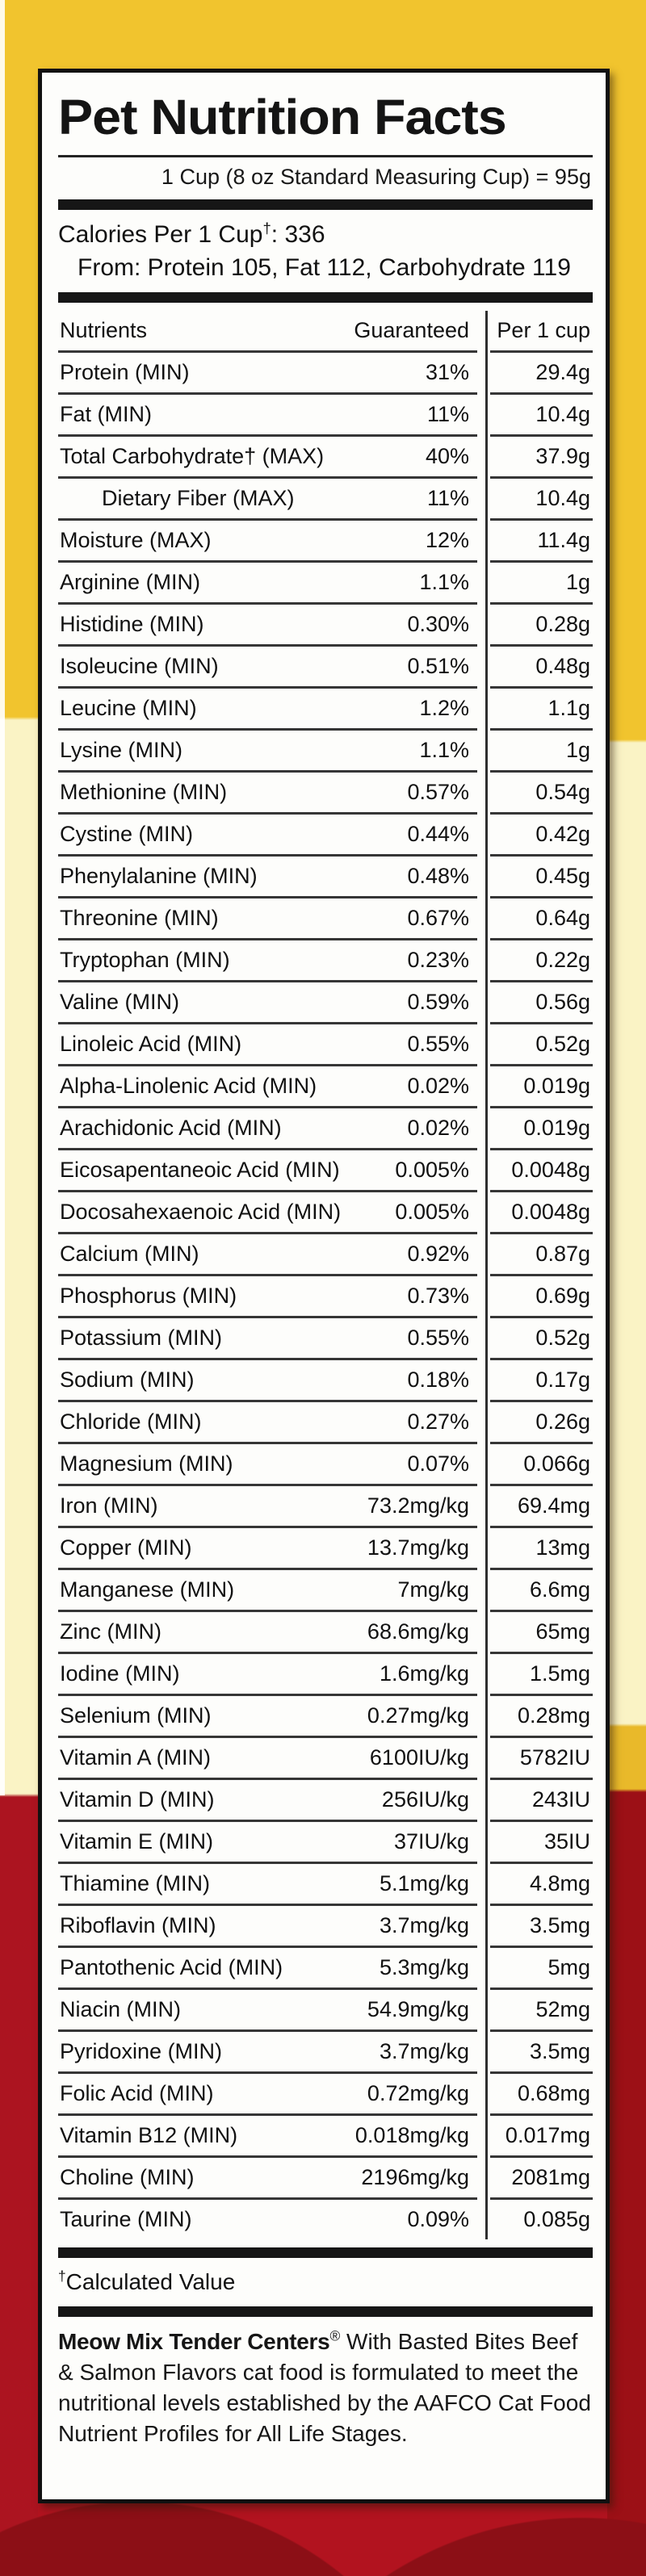 The height and width of the screenshot is (2576, 646). I want to click on per-cup-value: 6.6mg, so click(541, 1591).